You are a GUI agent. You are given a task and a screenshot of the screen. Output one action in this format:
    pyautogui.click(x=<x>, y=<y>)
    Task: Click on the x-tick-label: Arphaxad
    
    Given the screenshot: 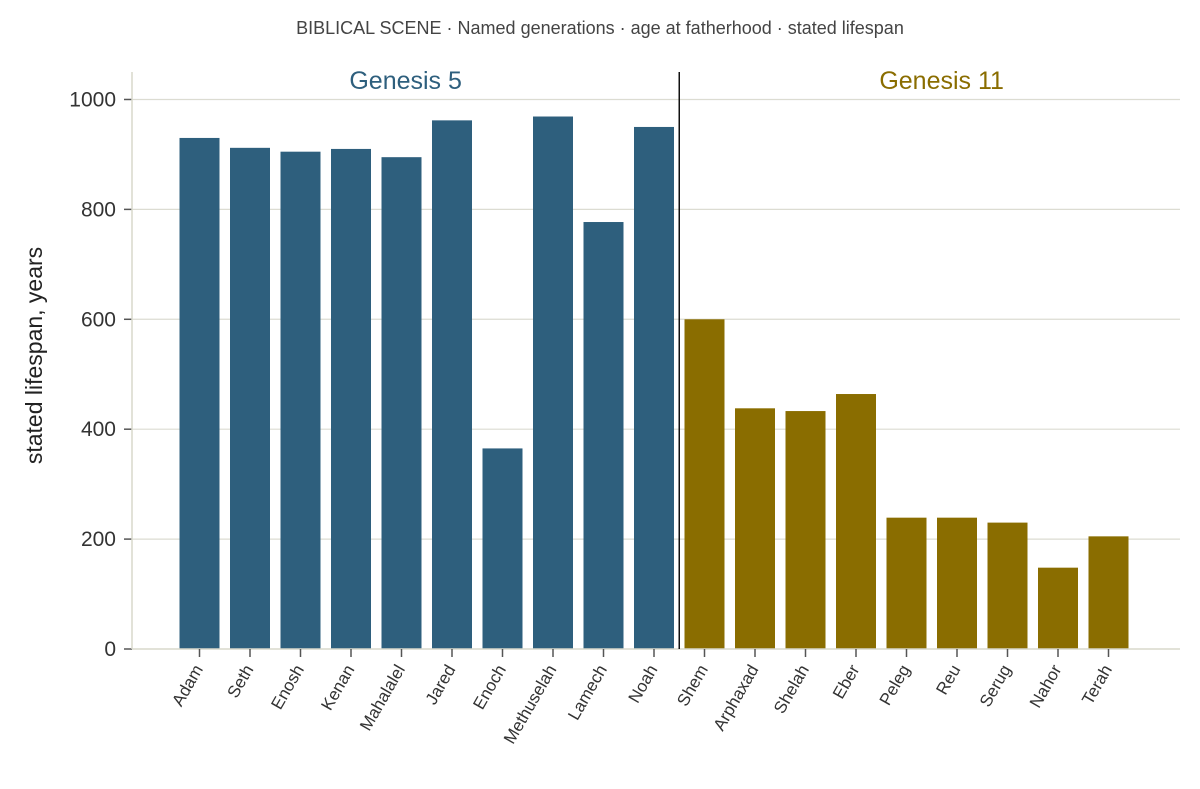 What is the action you would take?
    pyautogui.click(x=736, y=698)
    